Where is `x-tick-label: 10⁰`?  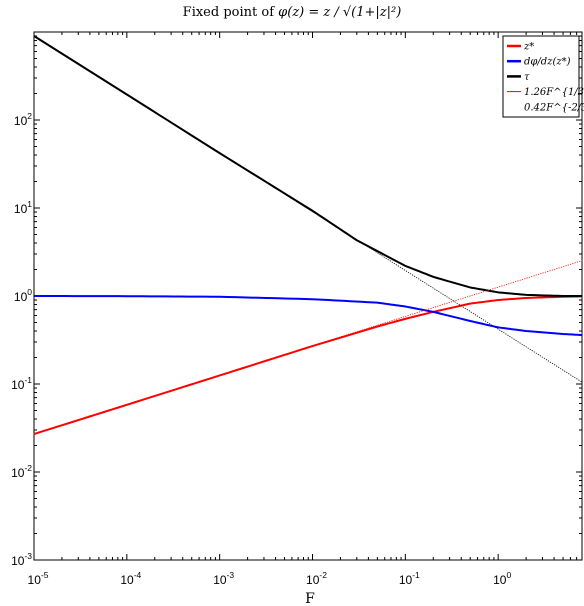
x-tick-label: 10⁰ is located at coordinates (502, 578).